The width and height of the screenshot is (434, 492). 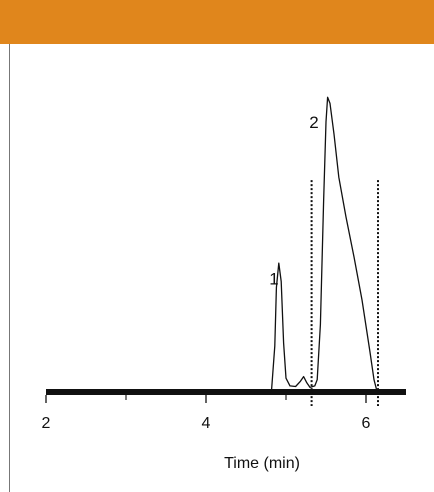 I want to click on x-tick-label-2: 2, so click(x=46, y=423).